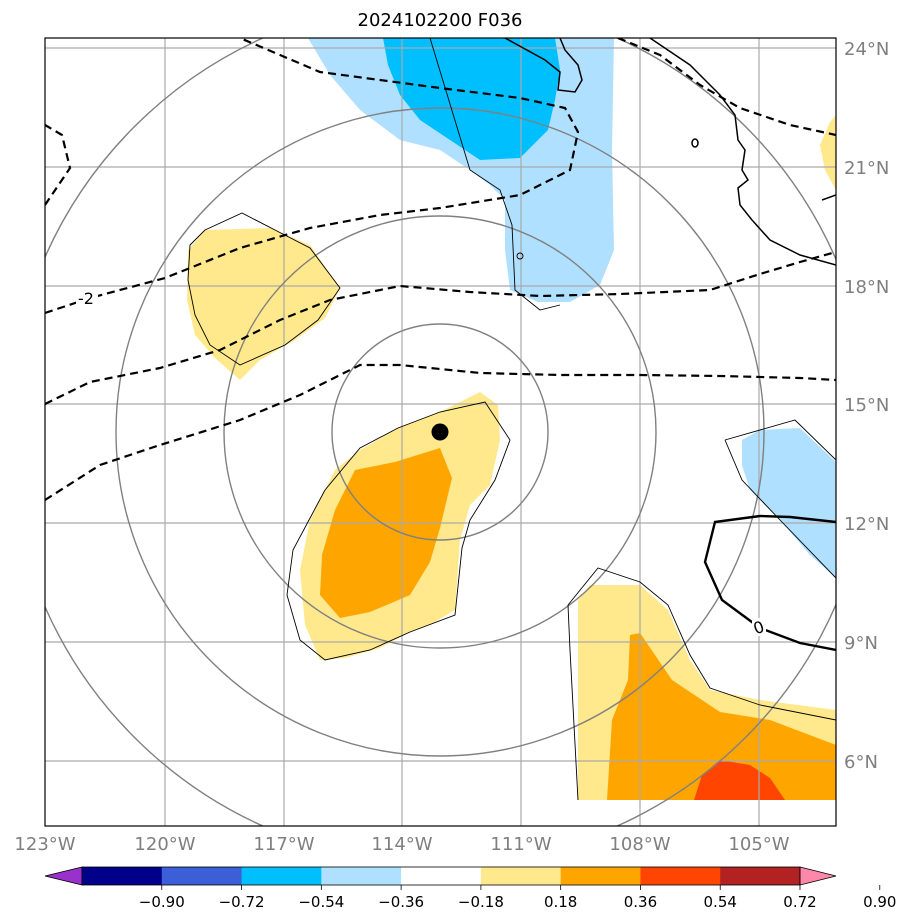 This screenshot has height=924, width=906. I want to click on colorbar-tick-label: −0.72, so click(242, 902).